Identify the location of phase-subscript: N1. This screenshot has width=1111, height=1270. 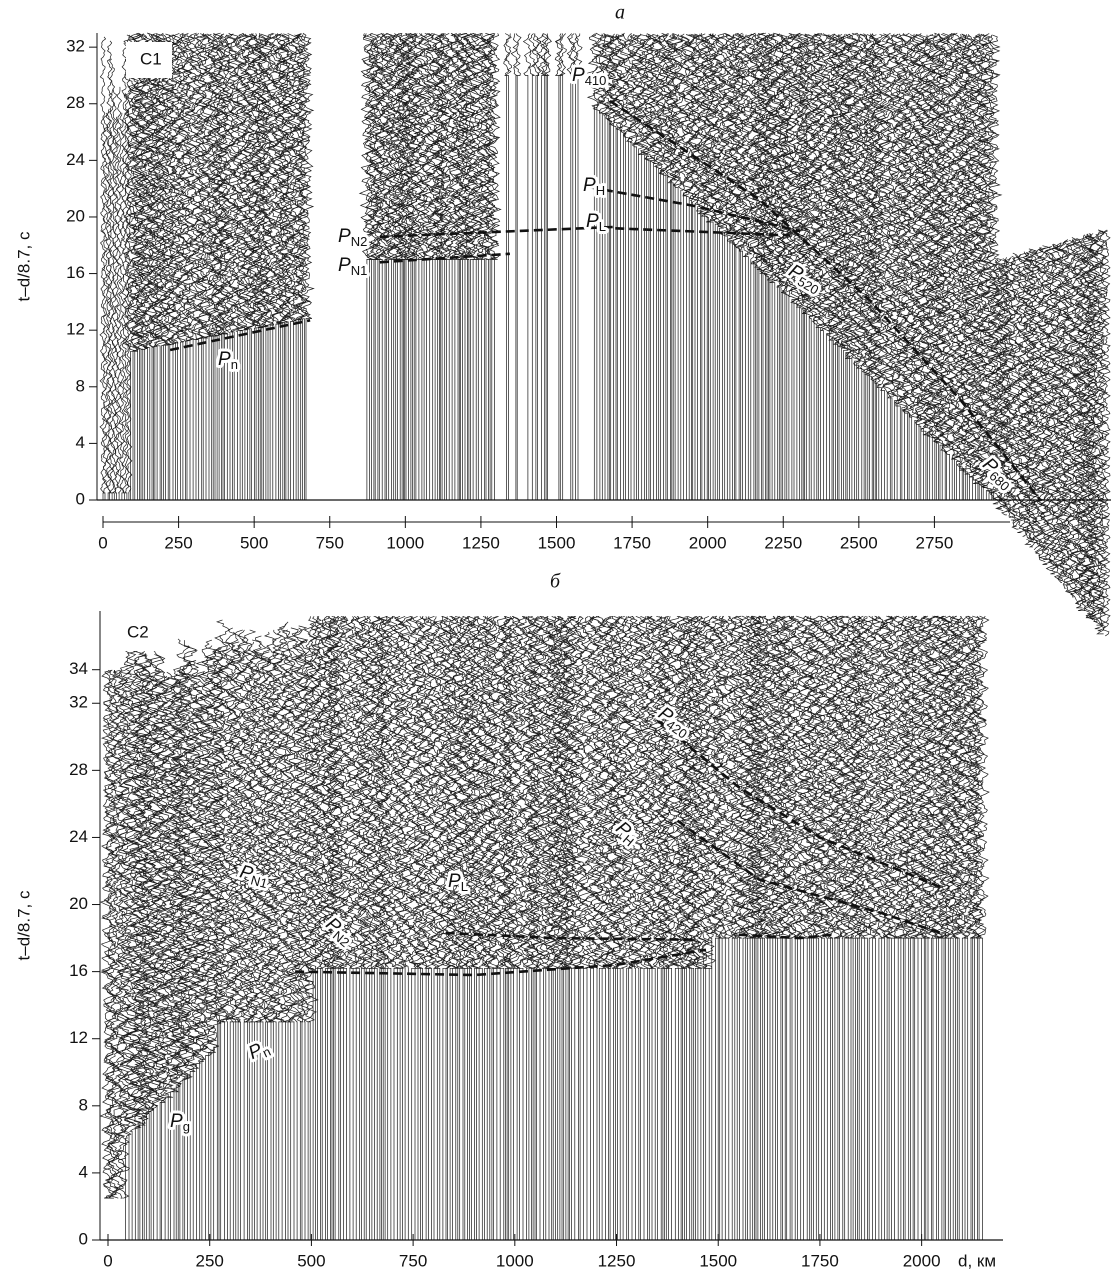
(359, 270).